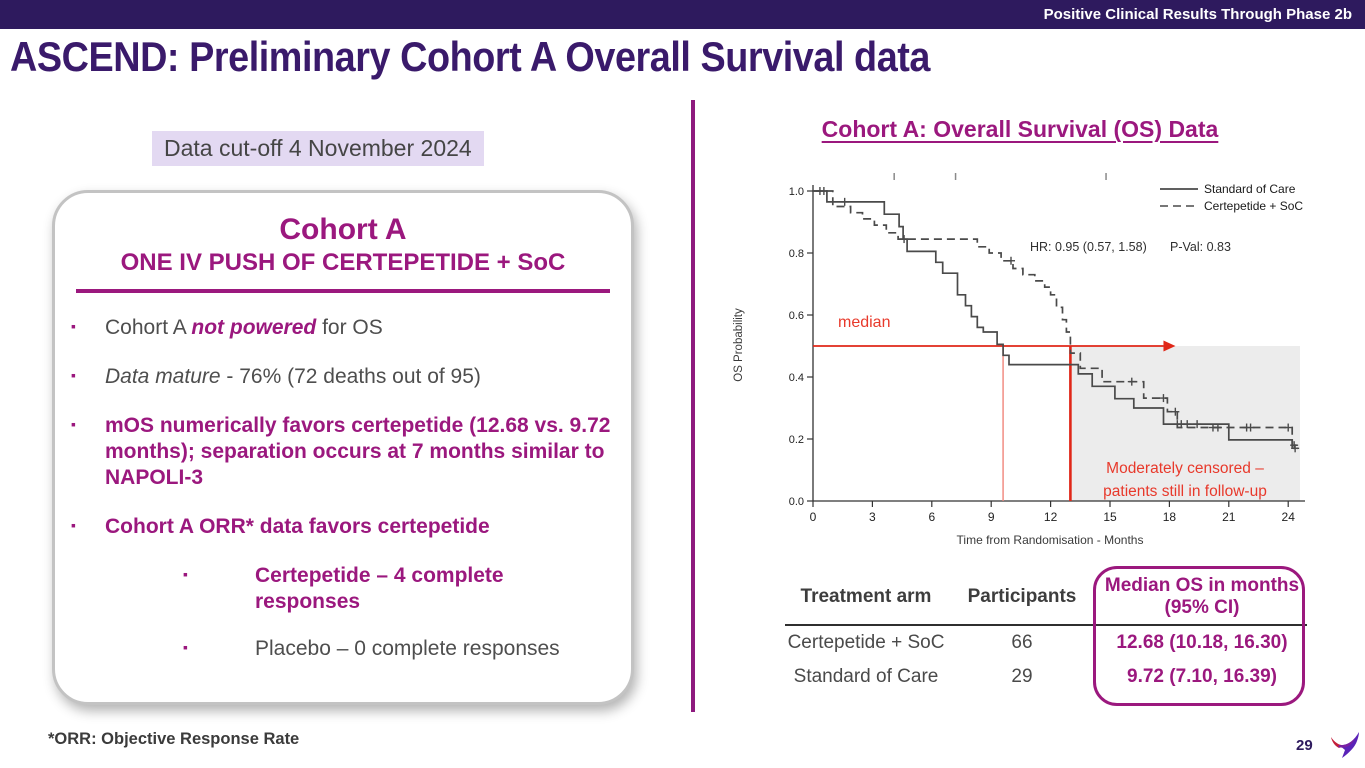  I want to click on km-curve-standard-of-care, so click(1055, 318).